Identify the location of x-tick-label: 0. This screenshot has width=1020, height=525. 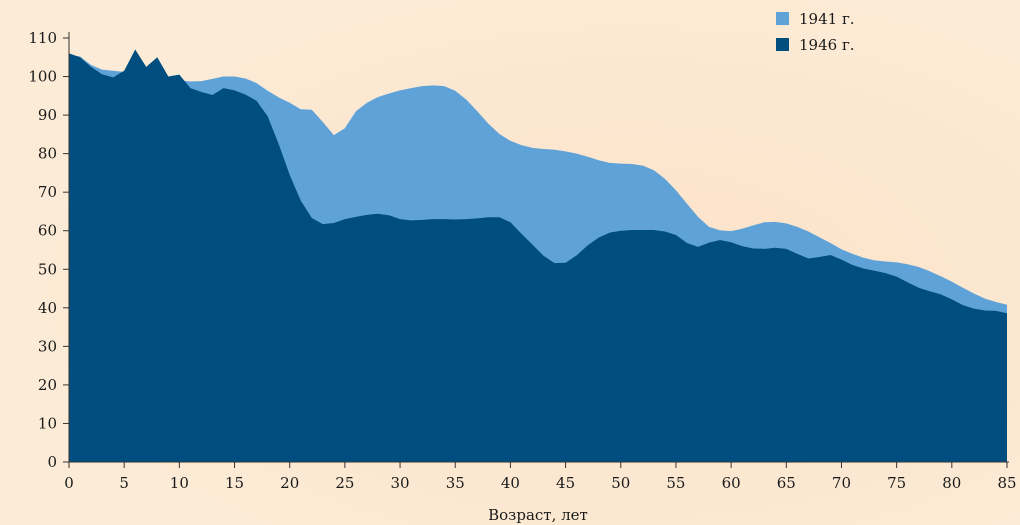
(69, 483).